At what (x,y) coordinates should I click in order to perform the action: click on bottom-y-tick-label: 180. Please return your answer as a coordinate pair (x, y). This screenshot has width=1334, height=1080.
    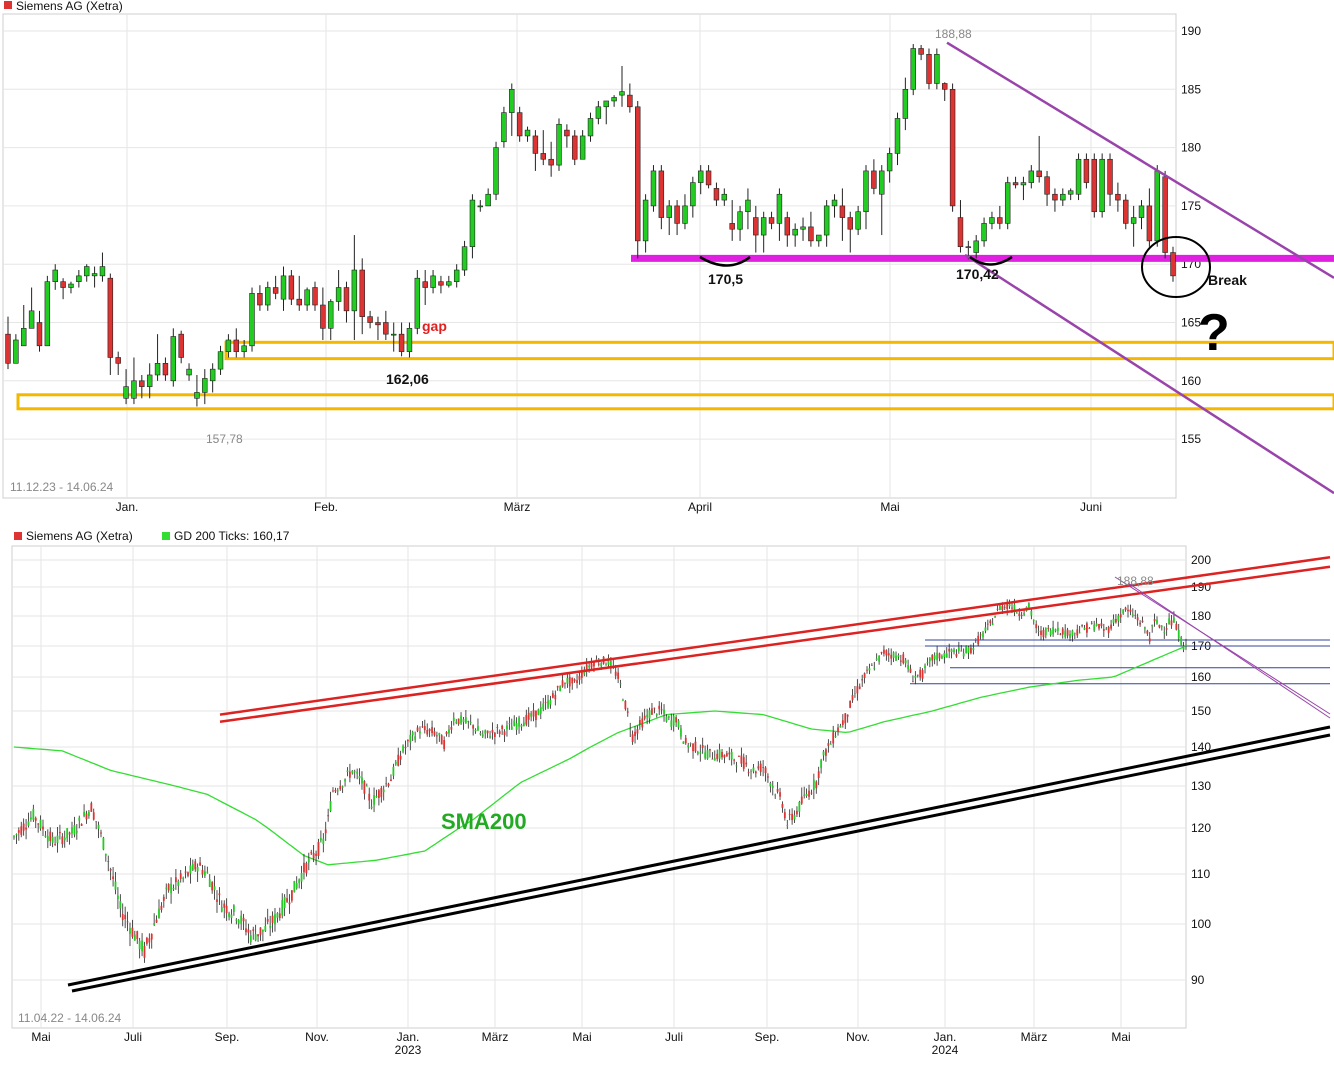
    Looking at the image, I should click on (1201, 616).